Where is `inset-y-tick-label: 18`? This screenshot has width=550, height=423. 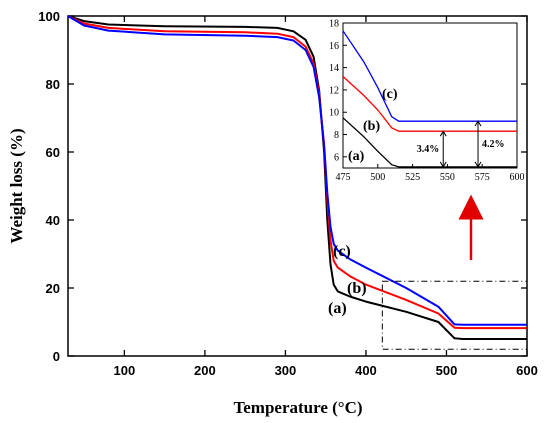 inset-y-tick-label: 18 is located at coordinates (334, 24).